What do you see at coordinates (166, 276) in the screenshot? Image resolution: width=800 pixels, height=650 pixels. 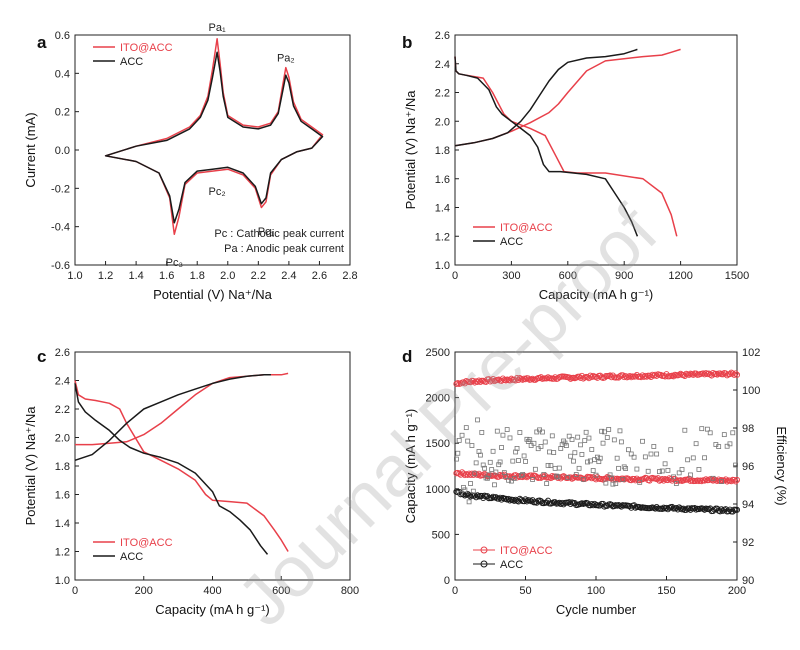 I see `x-tick-label: 1.6` at bounding box center [166, 276].